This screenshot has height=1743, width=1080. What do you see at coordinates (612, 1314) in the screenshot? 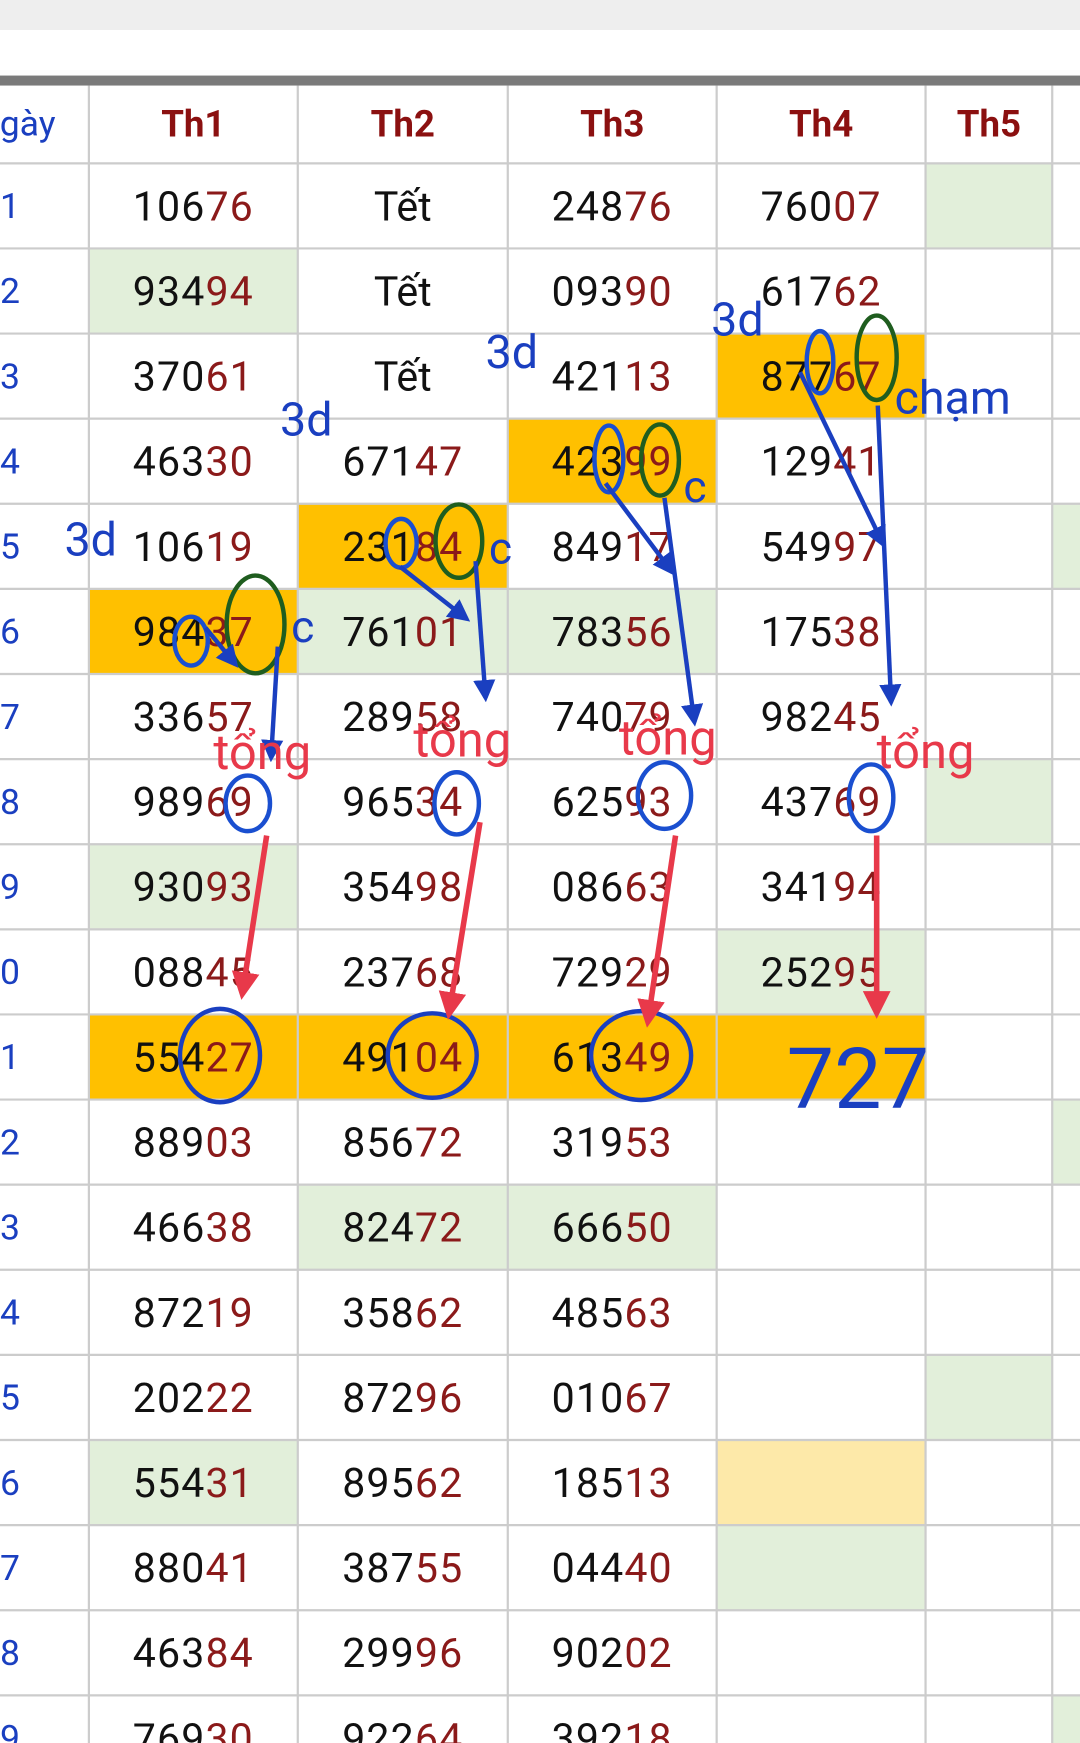
I see `result-number: 48563` at bounding box center [612, 1314].